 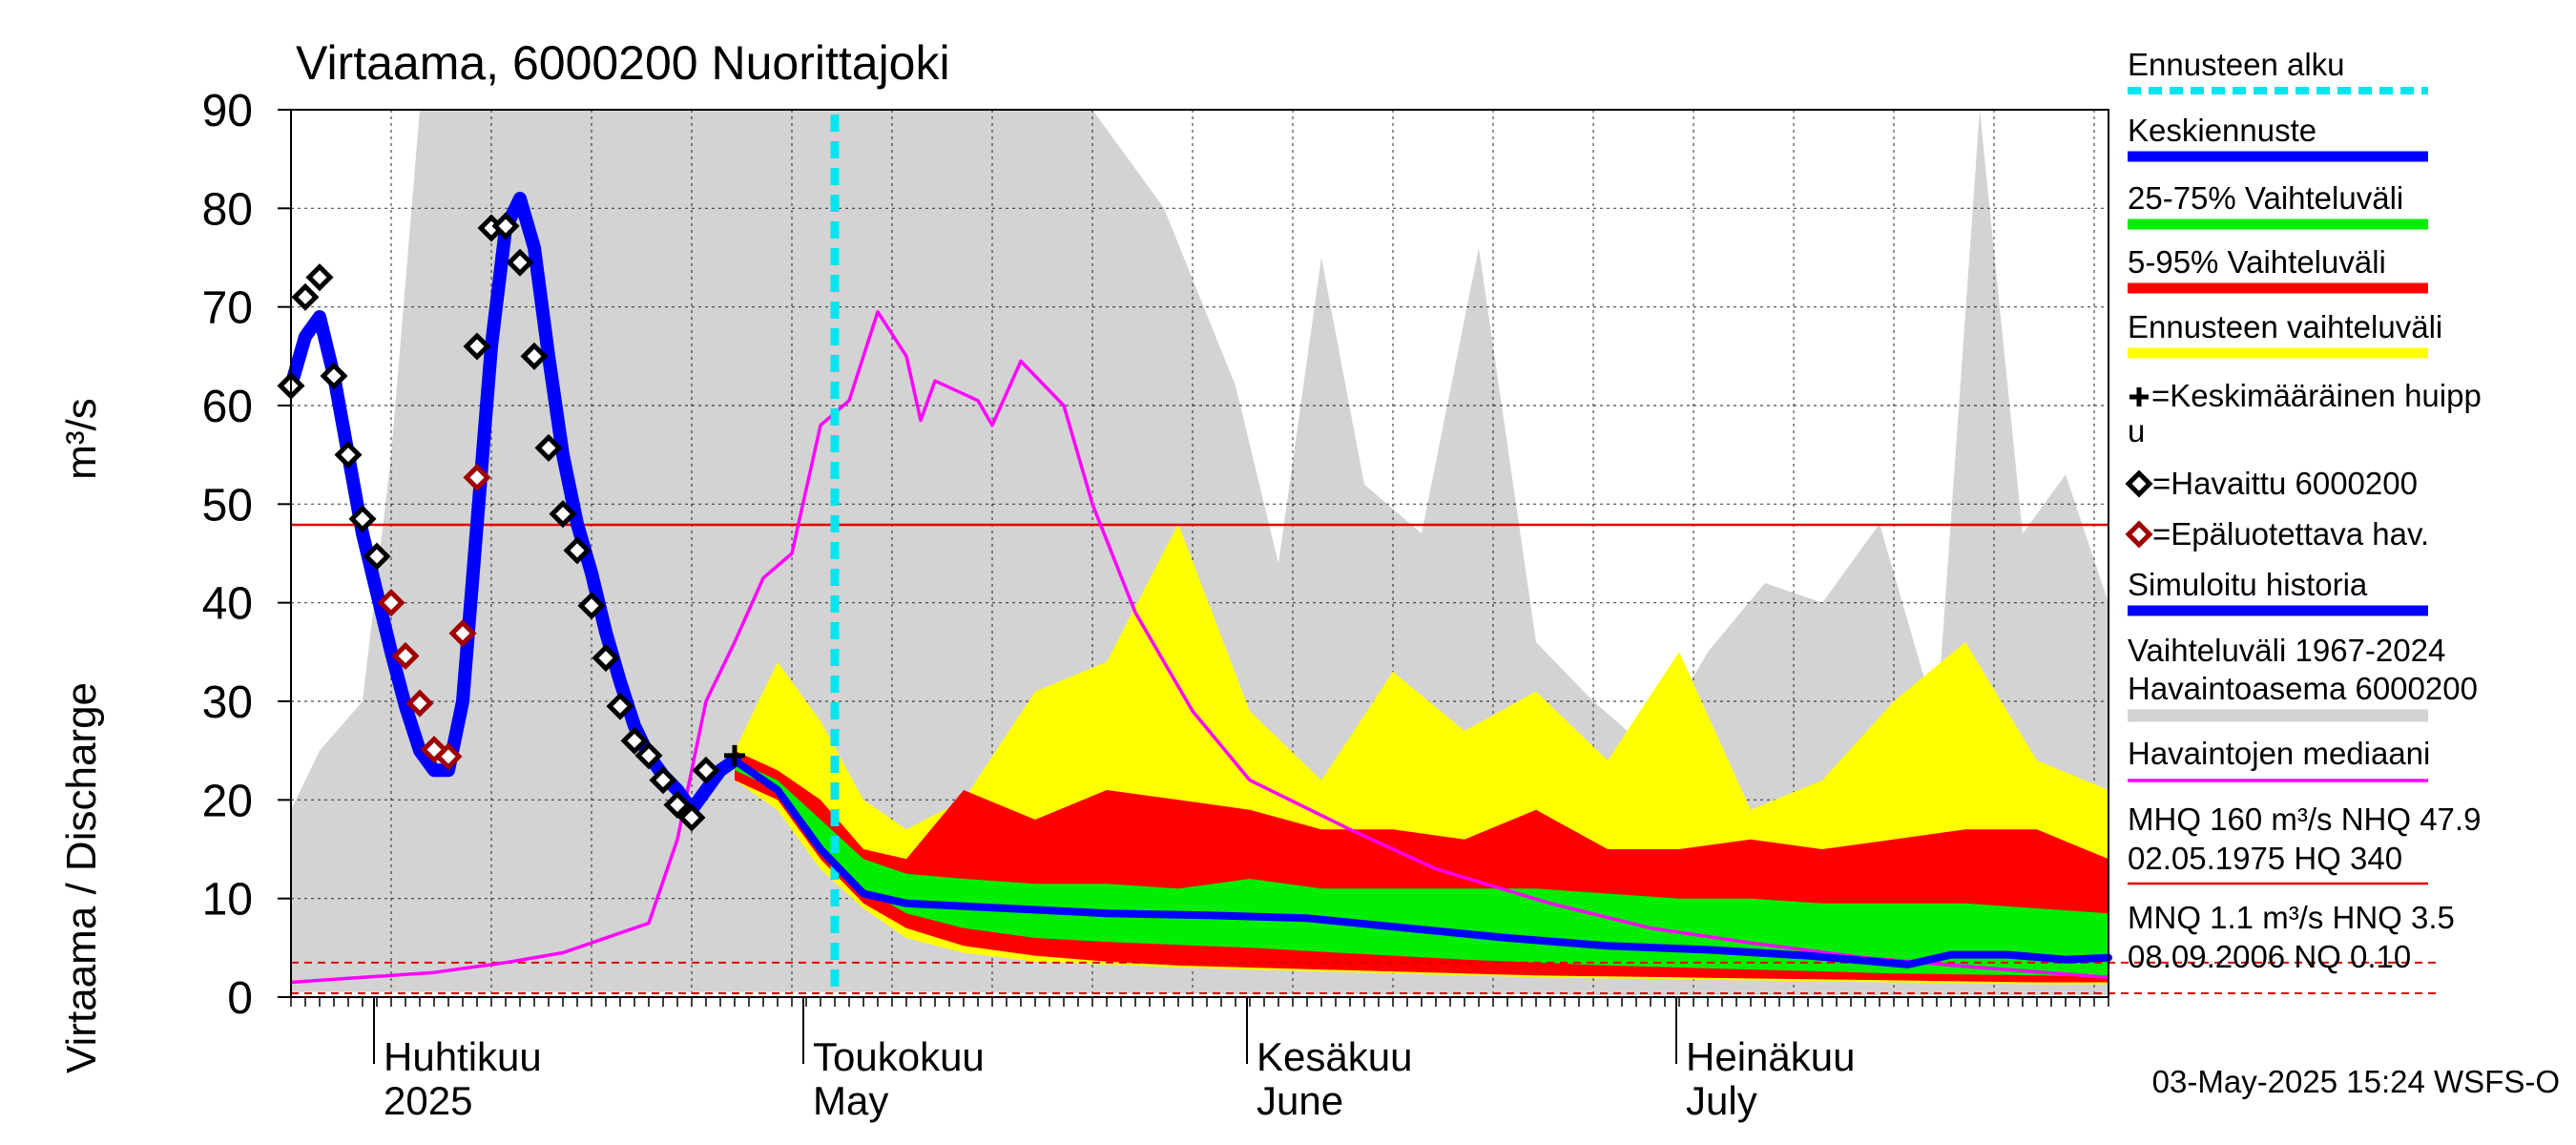 What do you see at coordinates (1334, 1056) in the screenshot?
I see `month-label: Kesäkuu` at bounding box center [1334, 1056].